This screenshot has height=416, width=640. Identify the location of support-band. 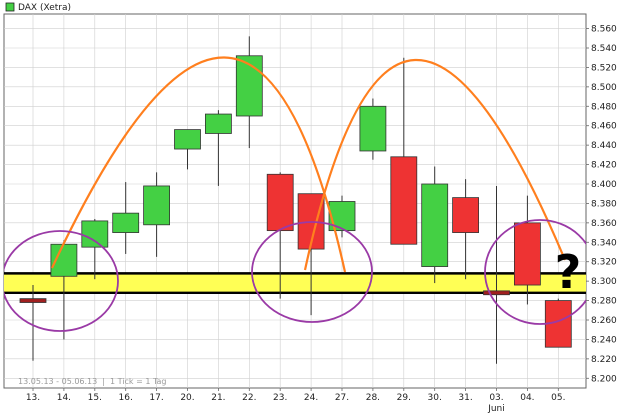
(295, 283).